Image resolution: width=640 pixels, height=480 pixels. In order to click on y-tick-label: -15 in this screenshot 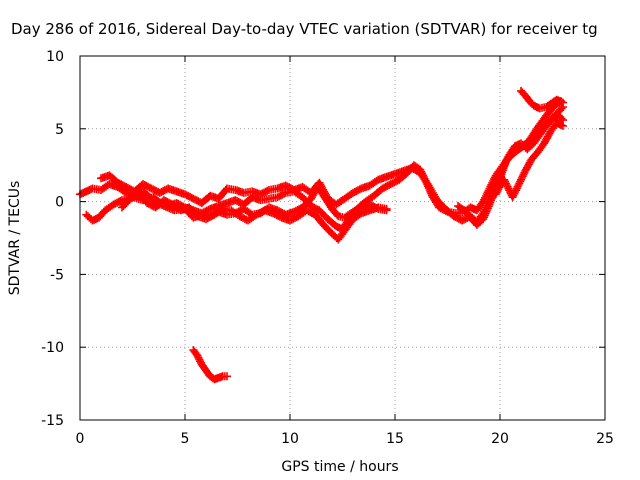, I will do `click(52, 421)`.